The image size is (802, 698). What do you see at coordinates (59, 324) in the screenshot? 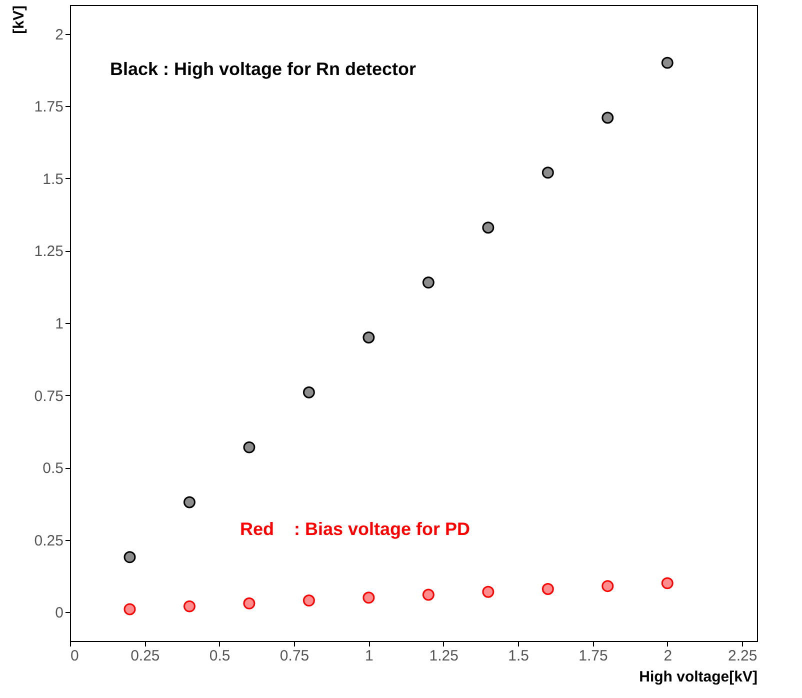
I see `y-tick-label: 1` at bounding box center [59, 324].